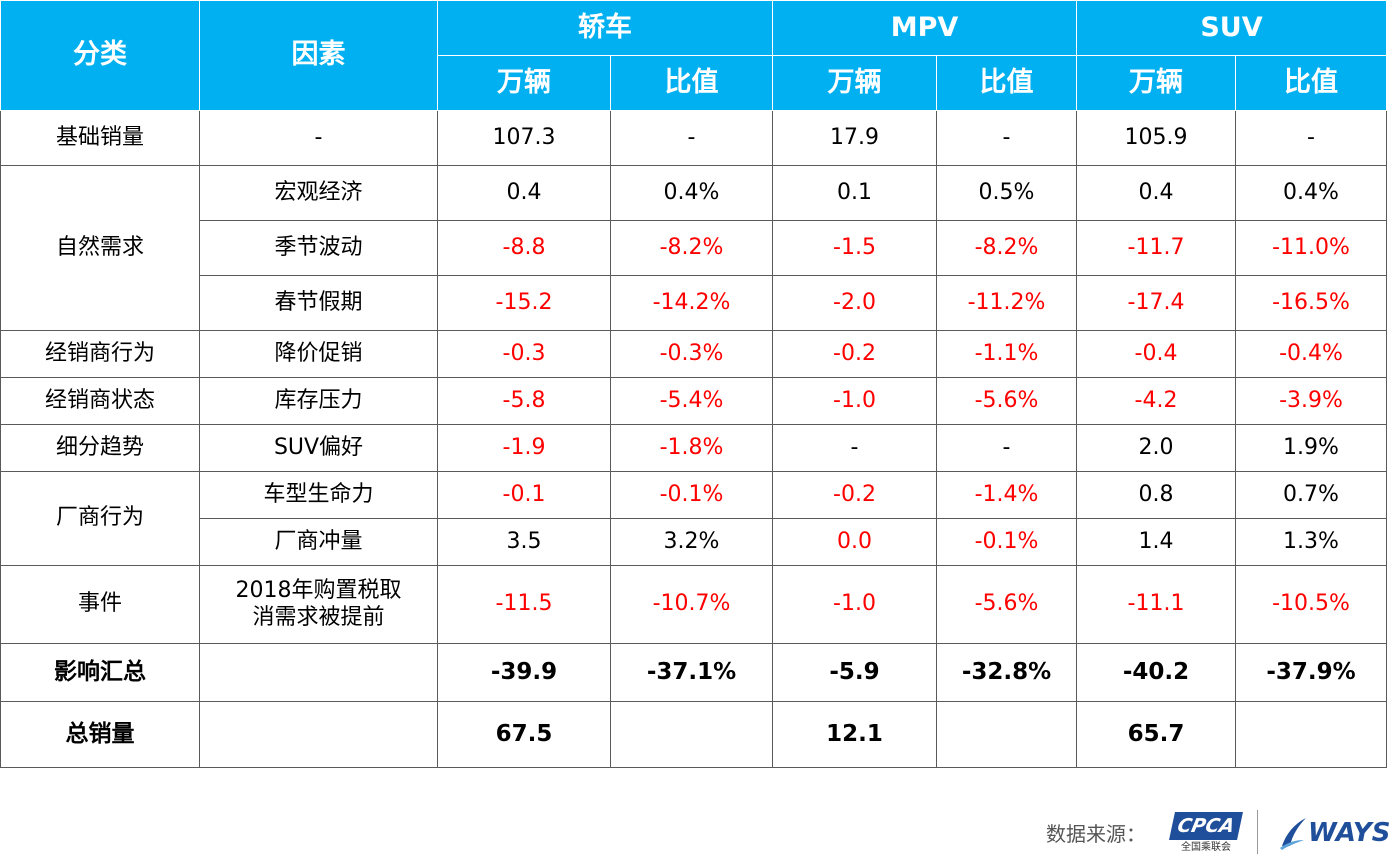 Image resolution: width=1400 pixels, height=861 pixels. I want to click on cell-value: -0.4%, so click(1311, 354).